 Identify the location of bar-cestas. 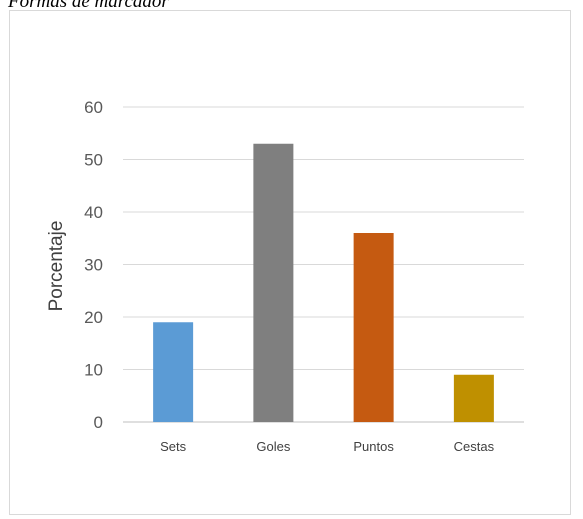
(473, 398).